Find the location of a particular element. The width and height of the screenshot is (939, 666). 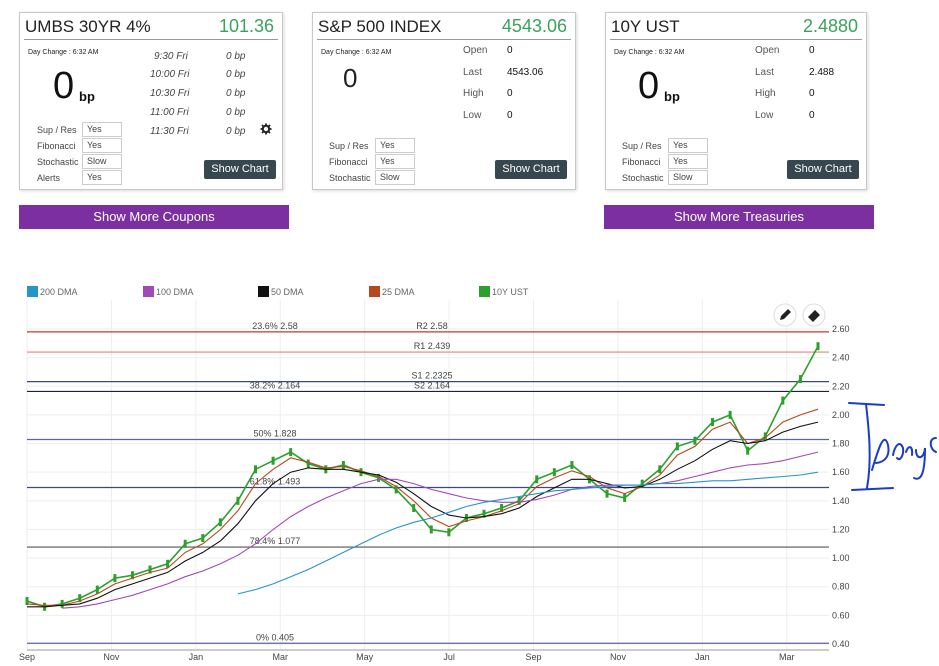

level-label: 23.6% 2.58 is located at coordinates (275, 326).